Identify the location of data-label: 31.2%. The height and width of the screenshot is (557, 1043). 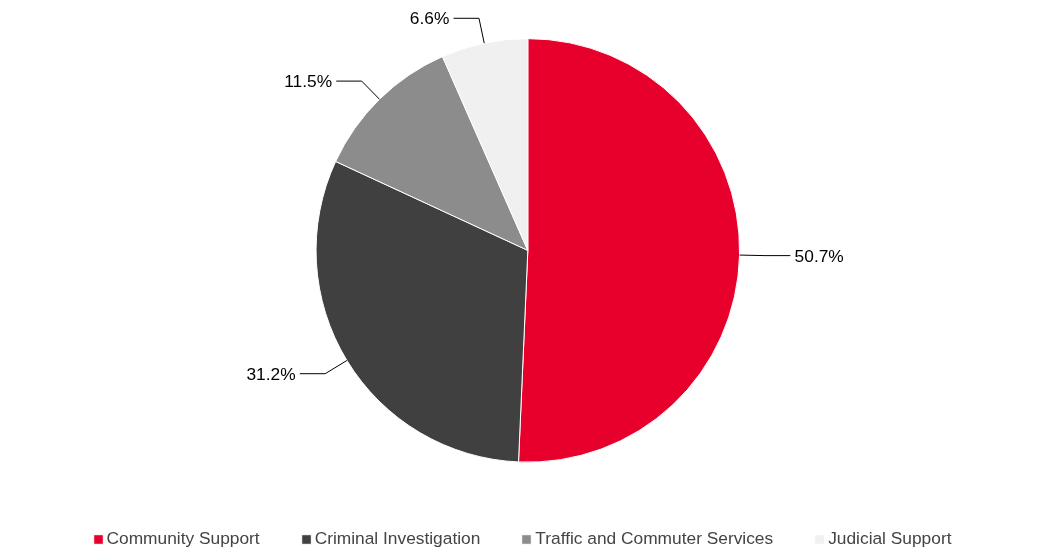
(271, 373).